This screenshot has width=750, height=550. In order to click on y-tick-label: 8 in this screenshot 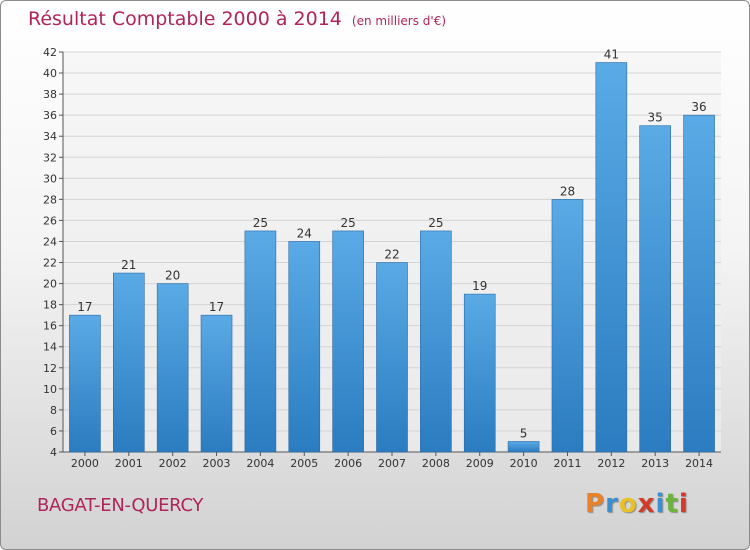, I will do `click(53, 410)`.